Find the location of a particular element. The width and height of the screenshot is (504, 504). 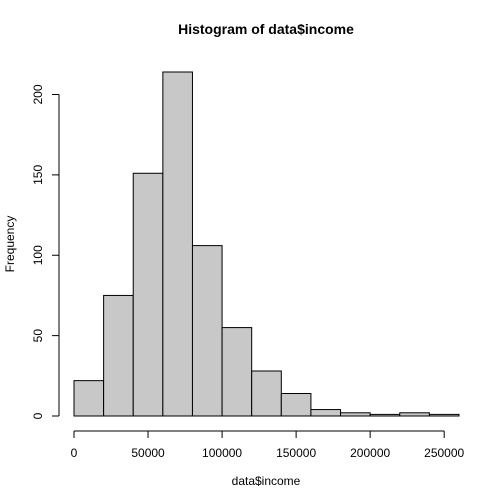

y-tick-label-4: 200 is located at coordinates (38, 94).